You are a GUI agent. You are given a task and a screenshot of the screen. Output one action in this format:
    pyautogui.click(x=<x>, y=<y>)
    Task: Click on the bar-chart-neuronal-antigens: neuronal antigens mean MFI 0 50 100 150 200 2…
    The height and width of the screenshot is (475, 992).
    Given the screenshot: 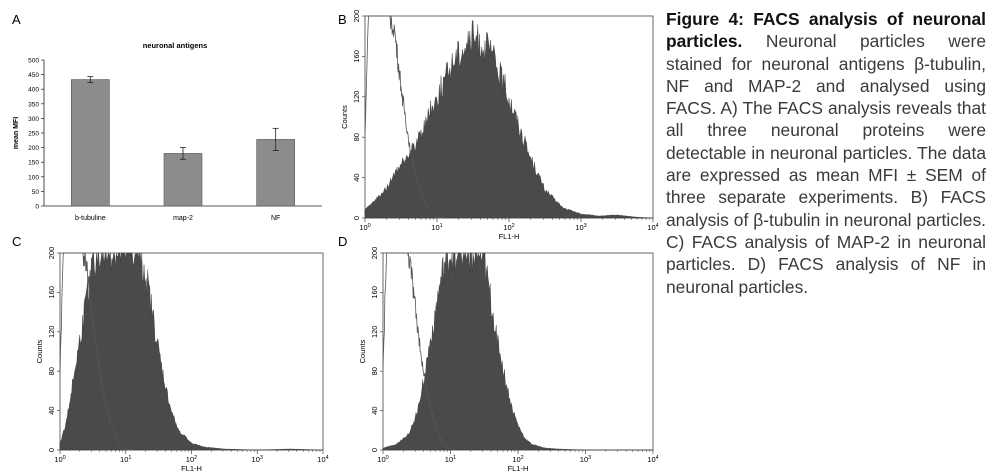 What is the action you would take?
    pyautogui.click(x=167, y=131)
    